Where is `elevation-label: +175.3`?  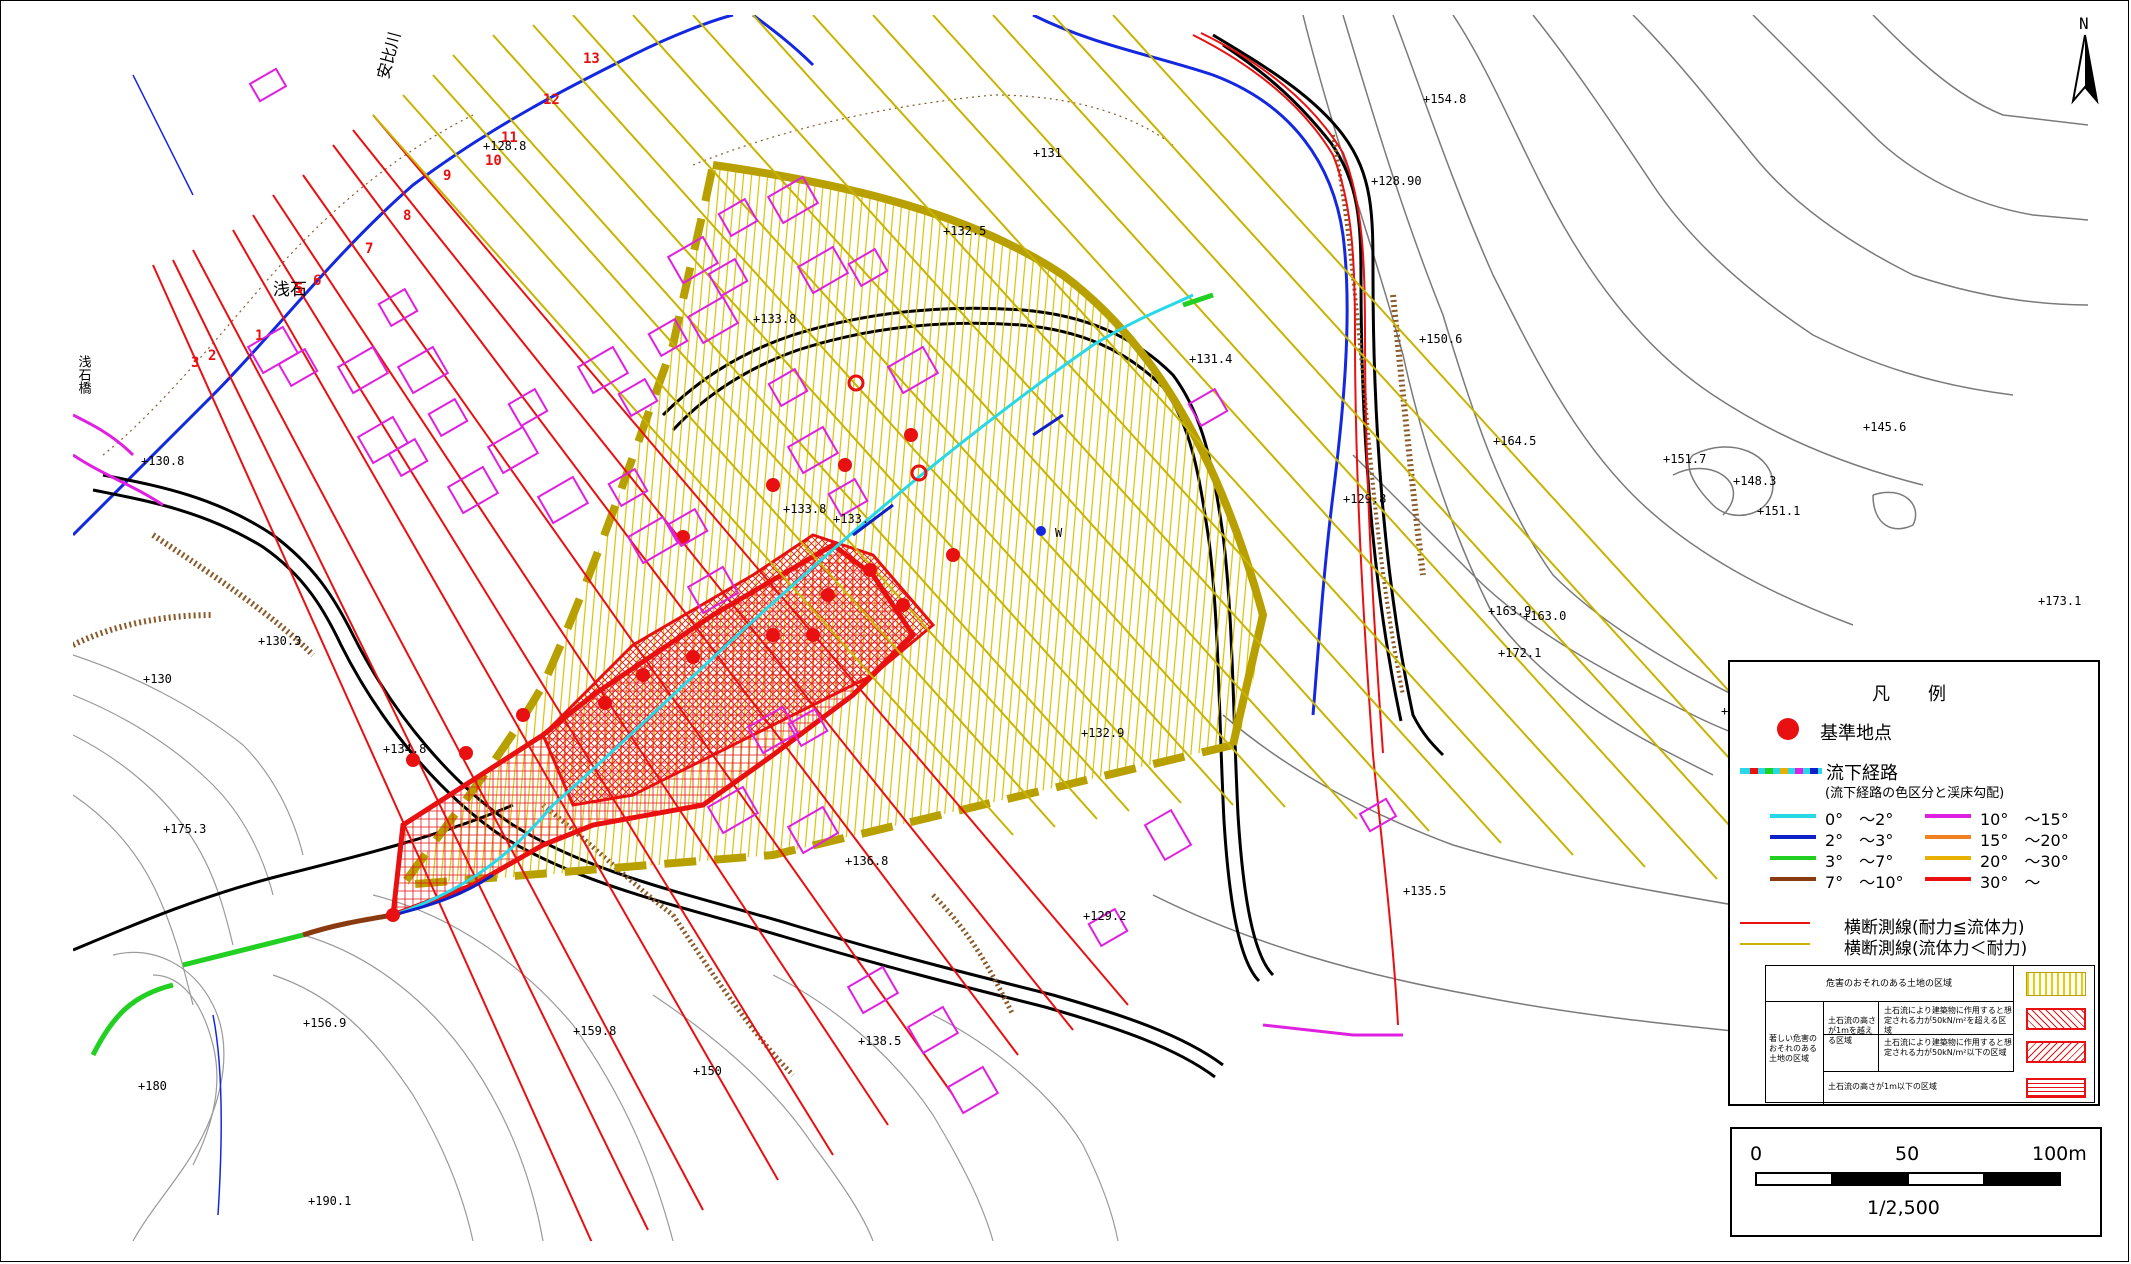 elevation-label: +175.3 is located at coordinates (184, 829).